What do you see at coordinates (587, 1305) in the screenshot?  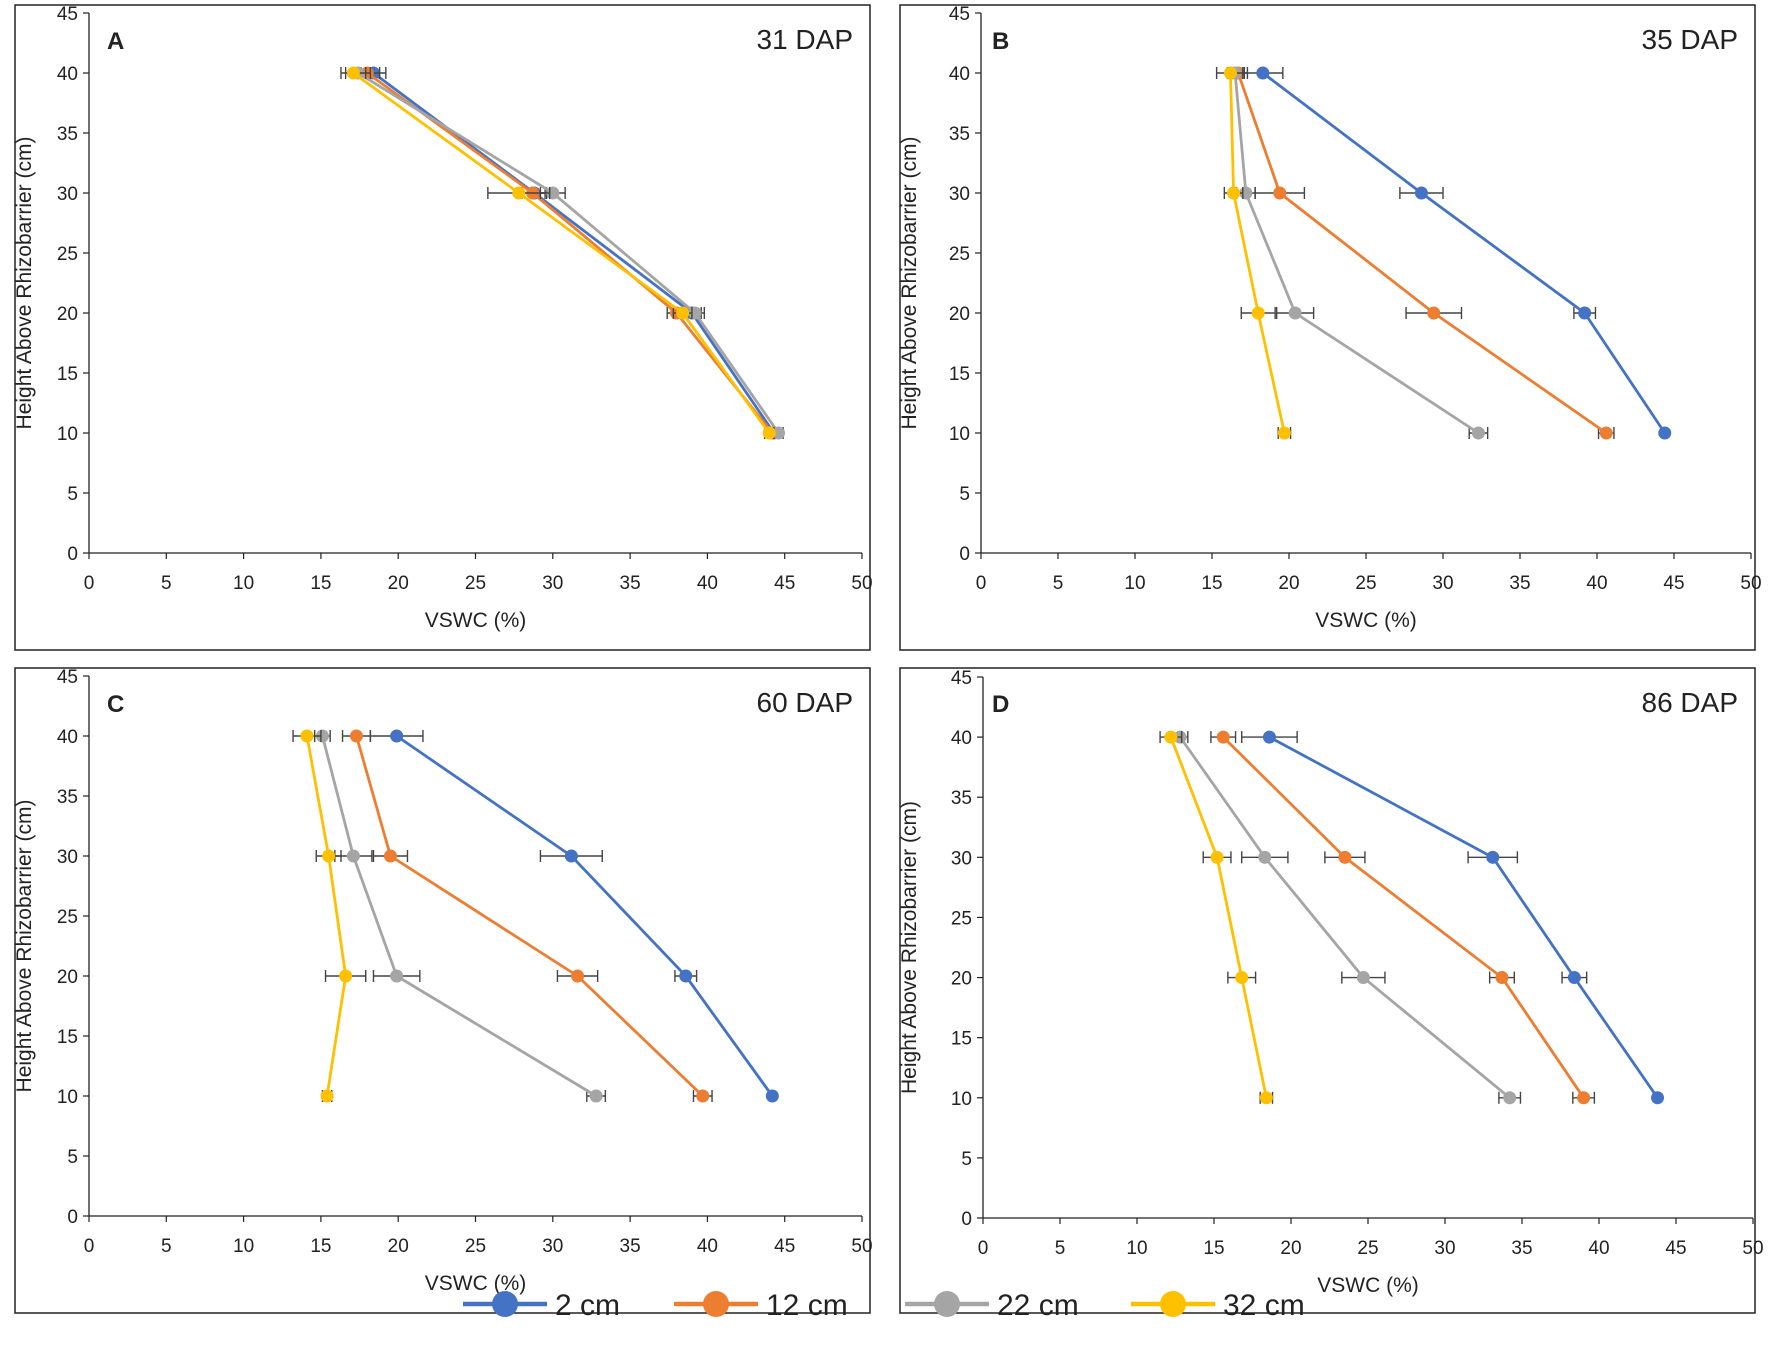 I see `legend-label: 2 cm` at bounding box center [587, 1305].